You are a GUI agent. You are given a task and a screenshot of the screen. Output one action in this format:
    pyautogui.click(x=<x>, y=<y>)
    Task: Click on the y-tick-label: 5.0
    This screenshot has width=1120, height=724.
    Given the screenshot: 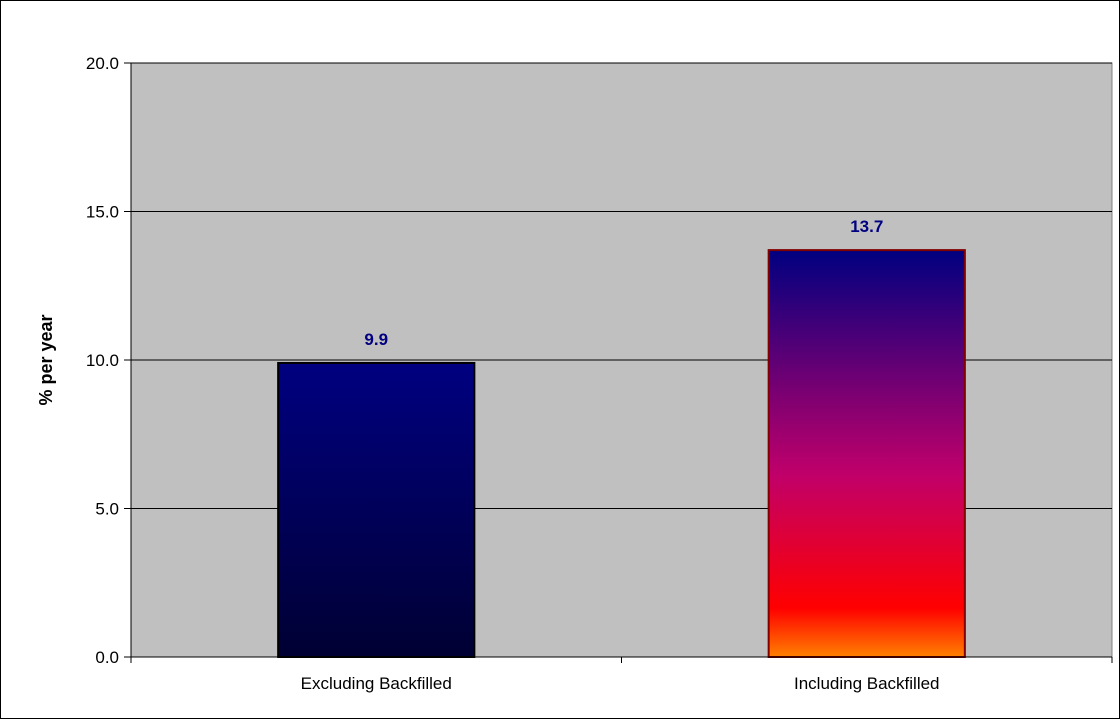 What is the action you would take?
    pyautogui.click(x=107, y=509)
    